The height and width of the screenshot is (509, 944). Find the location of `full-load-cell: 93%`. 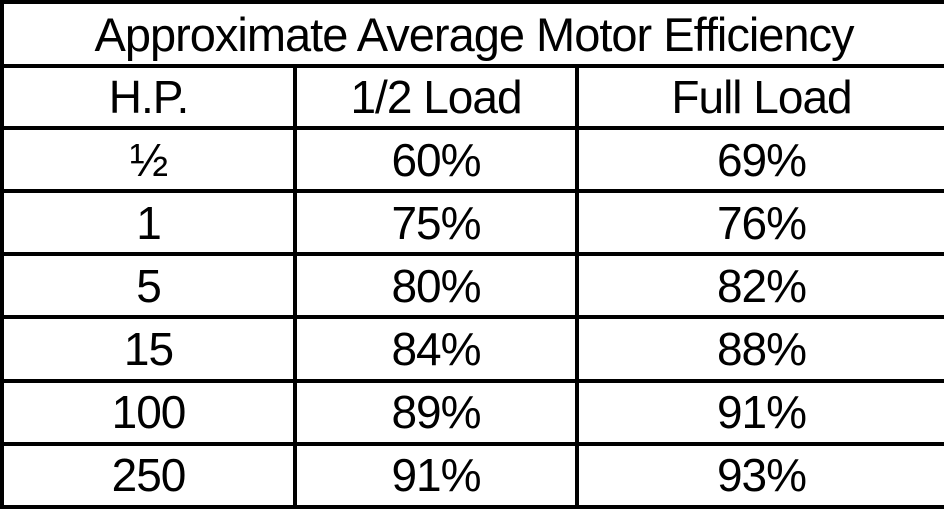

full-load-cell: 93% is located at coordinates (759, 475).